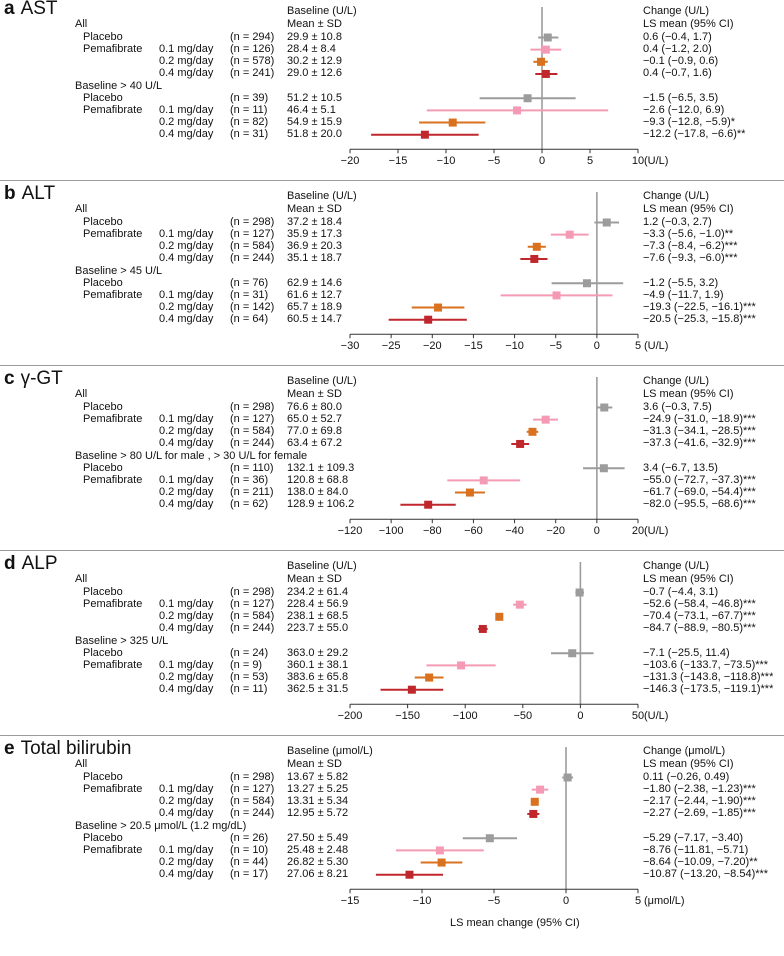 This screenshot has width=784, height=956. I want to click on change-value: −12.2 (−17.8, −6.6)**, so click(694, 134).